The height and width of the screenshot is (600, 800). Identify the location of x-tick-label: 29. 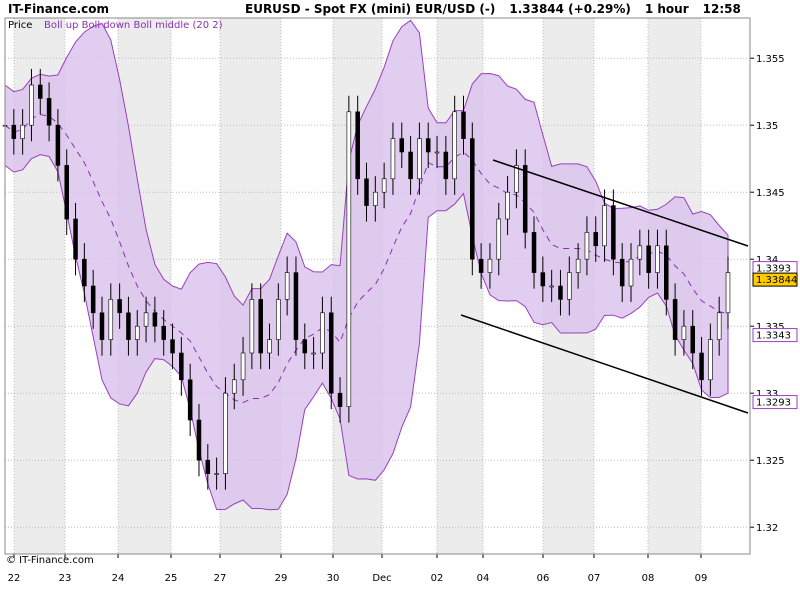
(281, 578).